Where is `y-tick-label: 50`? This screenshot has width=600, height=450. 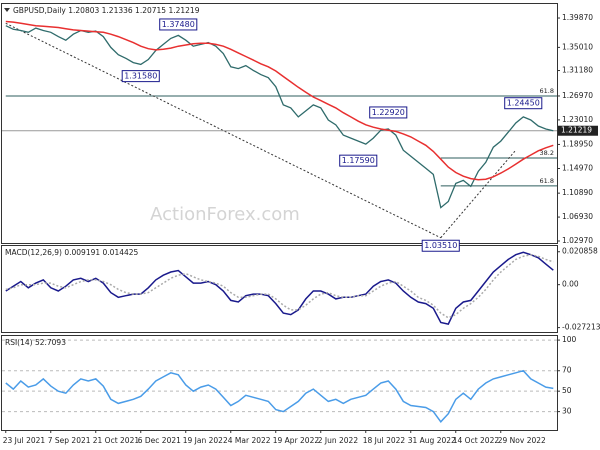 y-tick-label: 50 is located at coordinates (567, 390).